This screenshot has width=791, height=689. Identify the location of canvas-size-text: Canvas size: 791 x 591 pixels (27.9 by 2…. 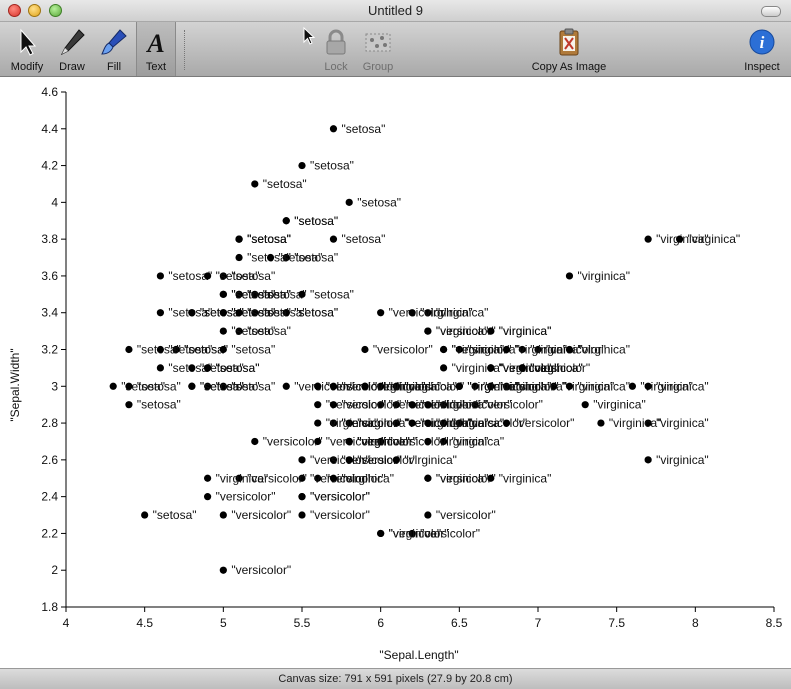
(395, 679).